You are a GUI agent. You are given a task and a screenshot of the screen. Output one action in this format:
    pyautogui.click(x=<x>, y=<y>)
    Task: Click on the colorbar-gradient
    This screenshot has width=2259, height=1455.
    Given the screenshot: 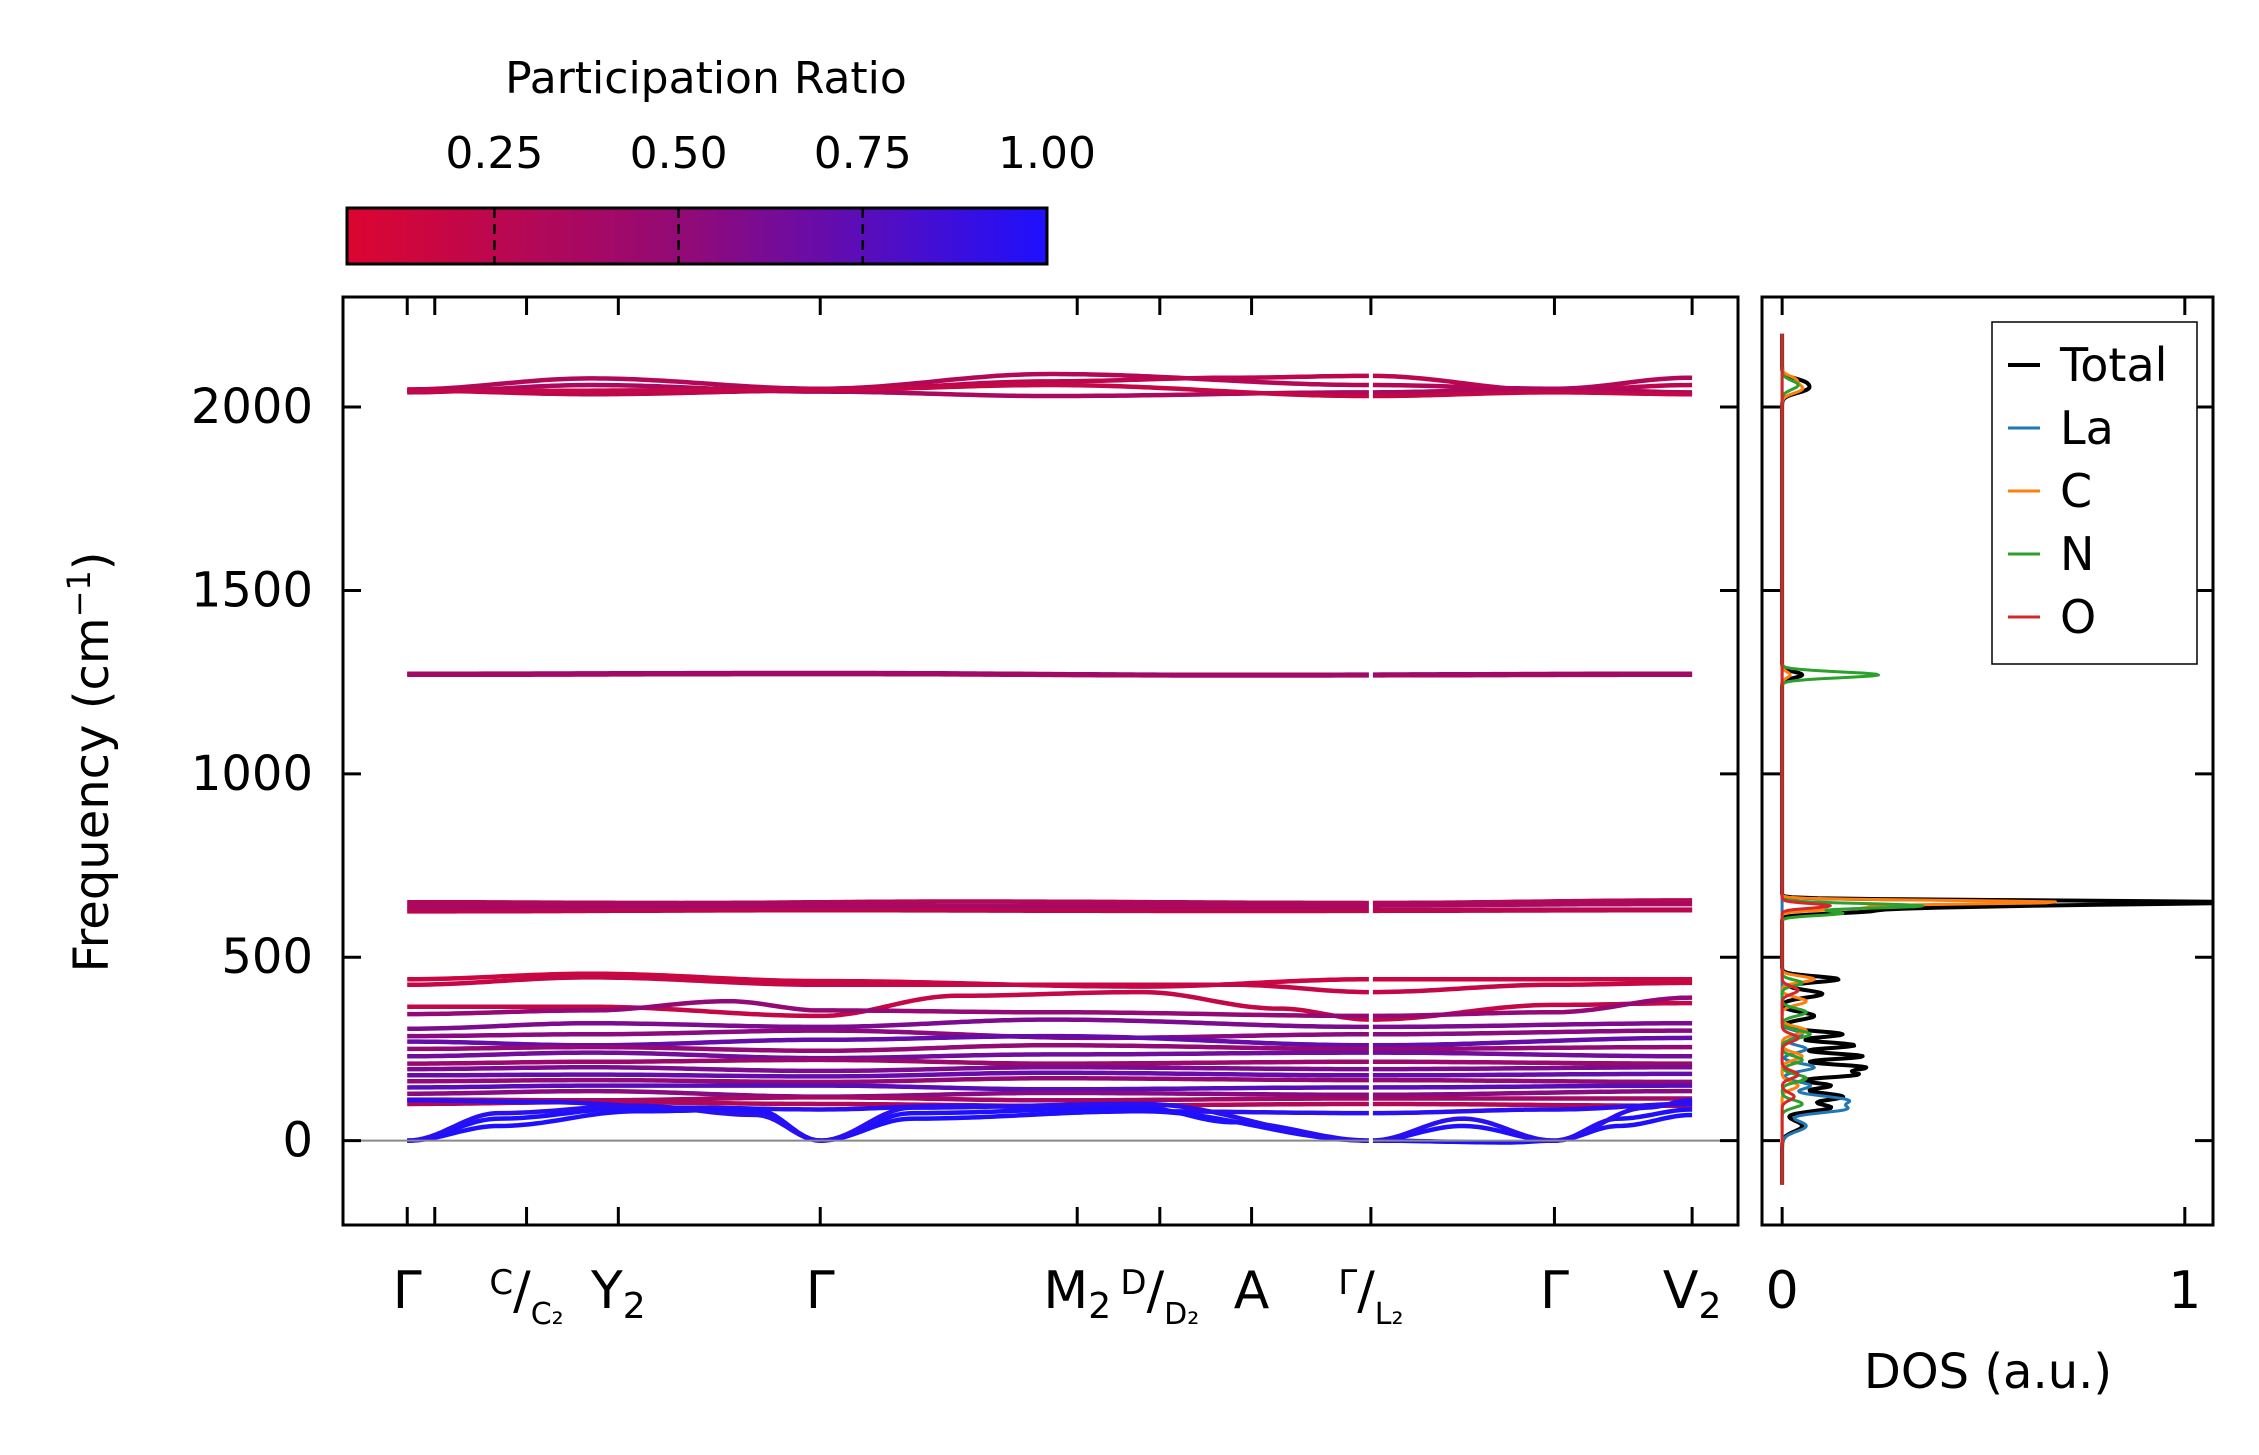 What is the action you would take?
    pyautogui.click(x=697, y=236)
    